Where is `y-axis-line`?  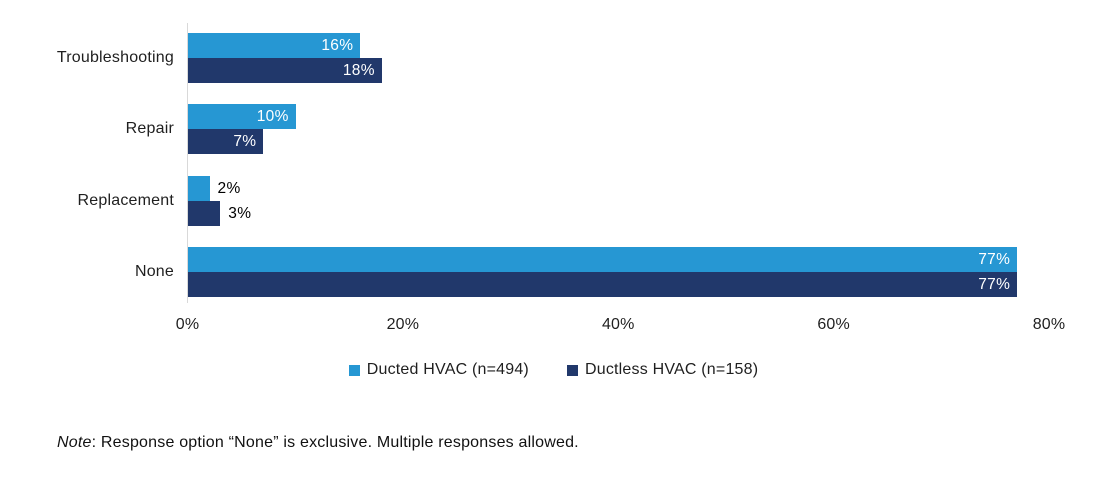 y-axis-line is located at coordinates (187, 163).